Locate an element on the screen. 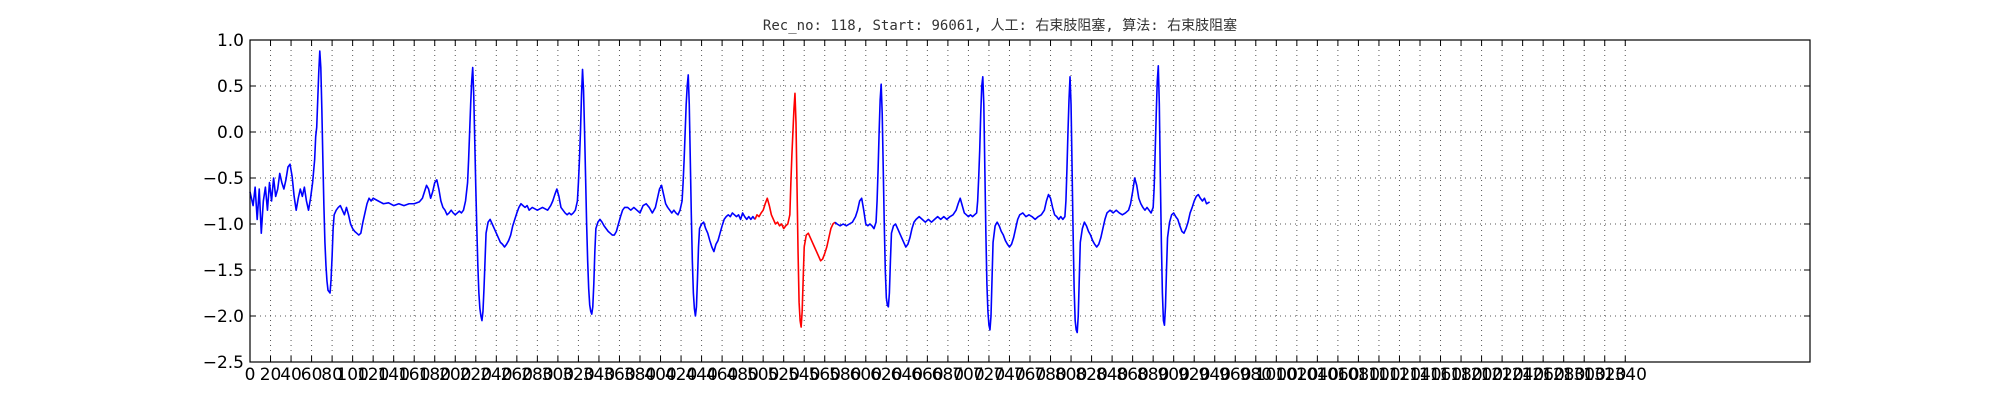  x-tick-label: 680 is located at coordinates (948, 375).